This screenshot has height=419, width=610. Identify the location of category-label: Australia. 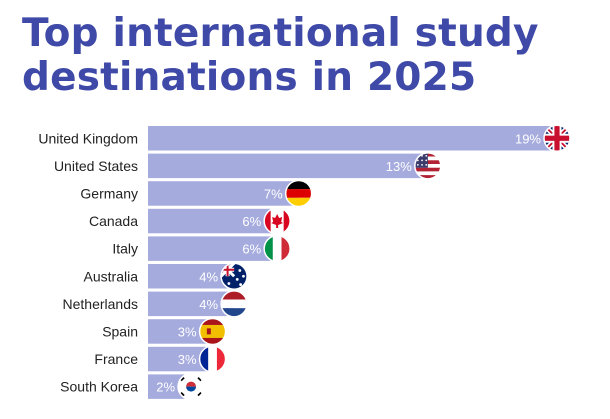
(111, 276).